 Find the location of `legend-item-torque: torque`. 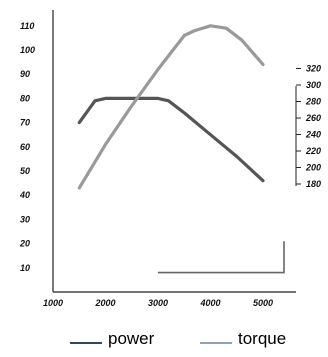

legend-item-torque: torque is located at coordinates (243, 339).